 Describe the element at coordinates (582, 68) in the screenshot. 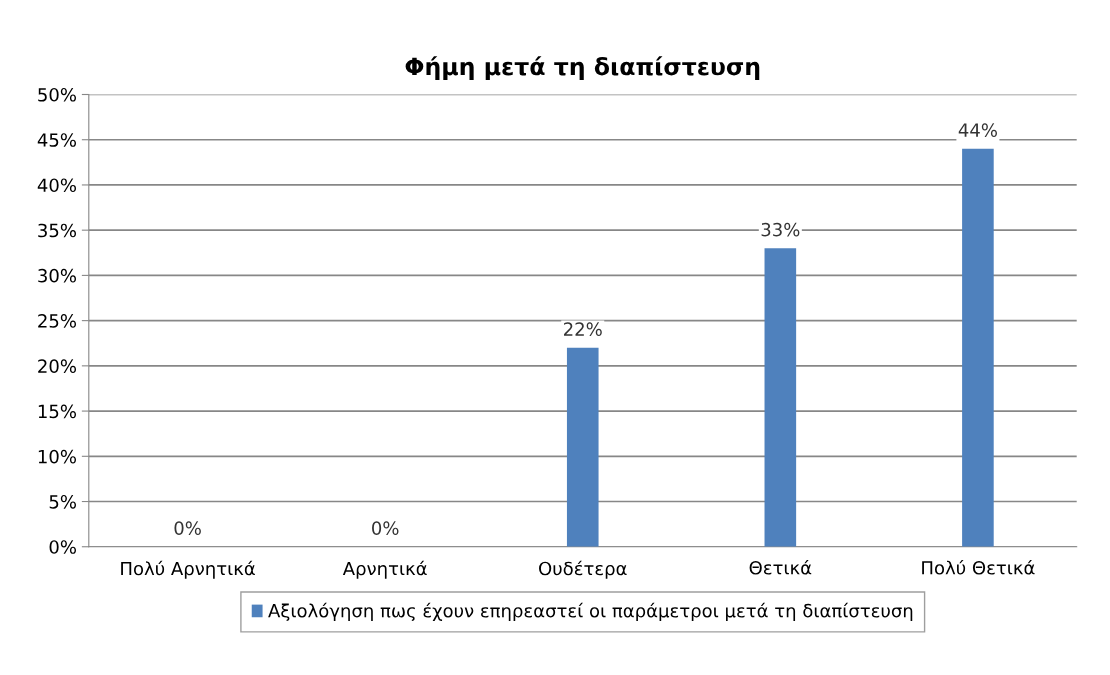

I see `chart-title: Φήμη μετά τη διαπίστευση` at that location.